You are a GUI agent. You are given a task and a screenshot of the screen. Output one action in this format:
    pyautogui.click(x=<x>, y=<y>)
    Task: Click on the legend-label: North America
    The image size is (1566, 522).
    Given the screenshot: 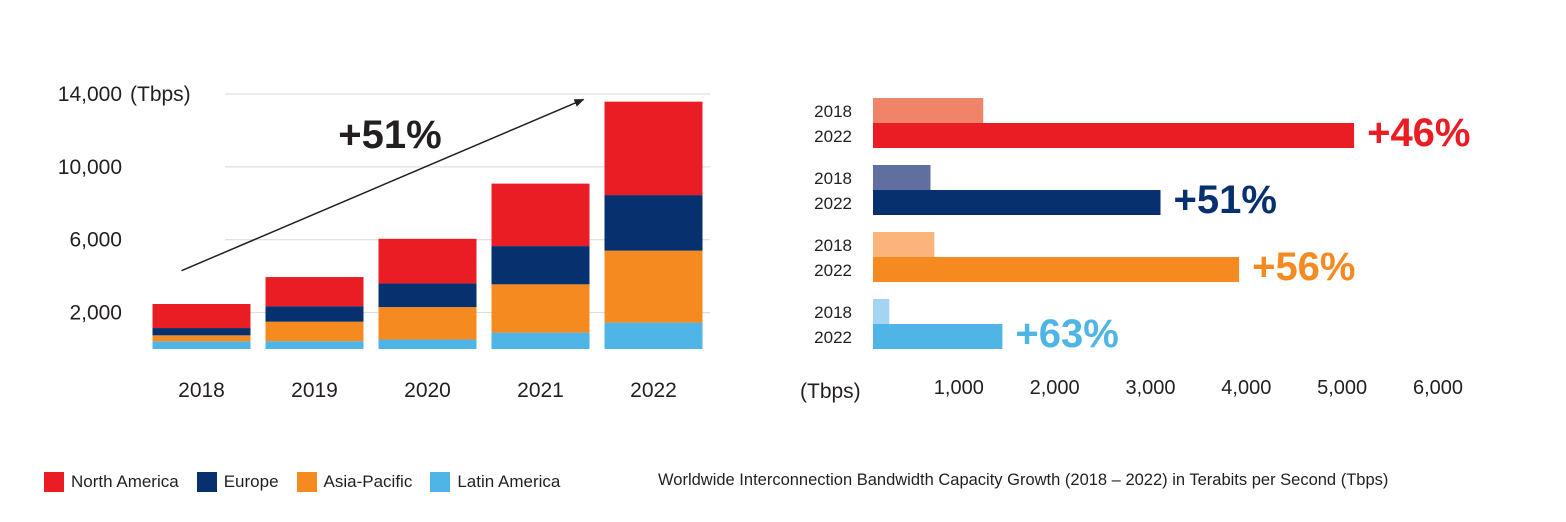 What is the action you would take?
    pyautogui.click(x=125, y=481)
    